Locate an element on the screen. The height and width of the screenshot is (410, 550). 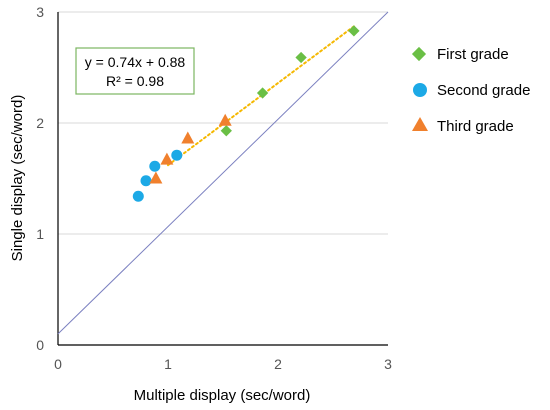
y-axis-title: Single display (sec/word) is located at coordinates (17, 178).